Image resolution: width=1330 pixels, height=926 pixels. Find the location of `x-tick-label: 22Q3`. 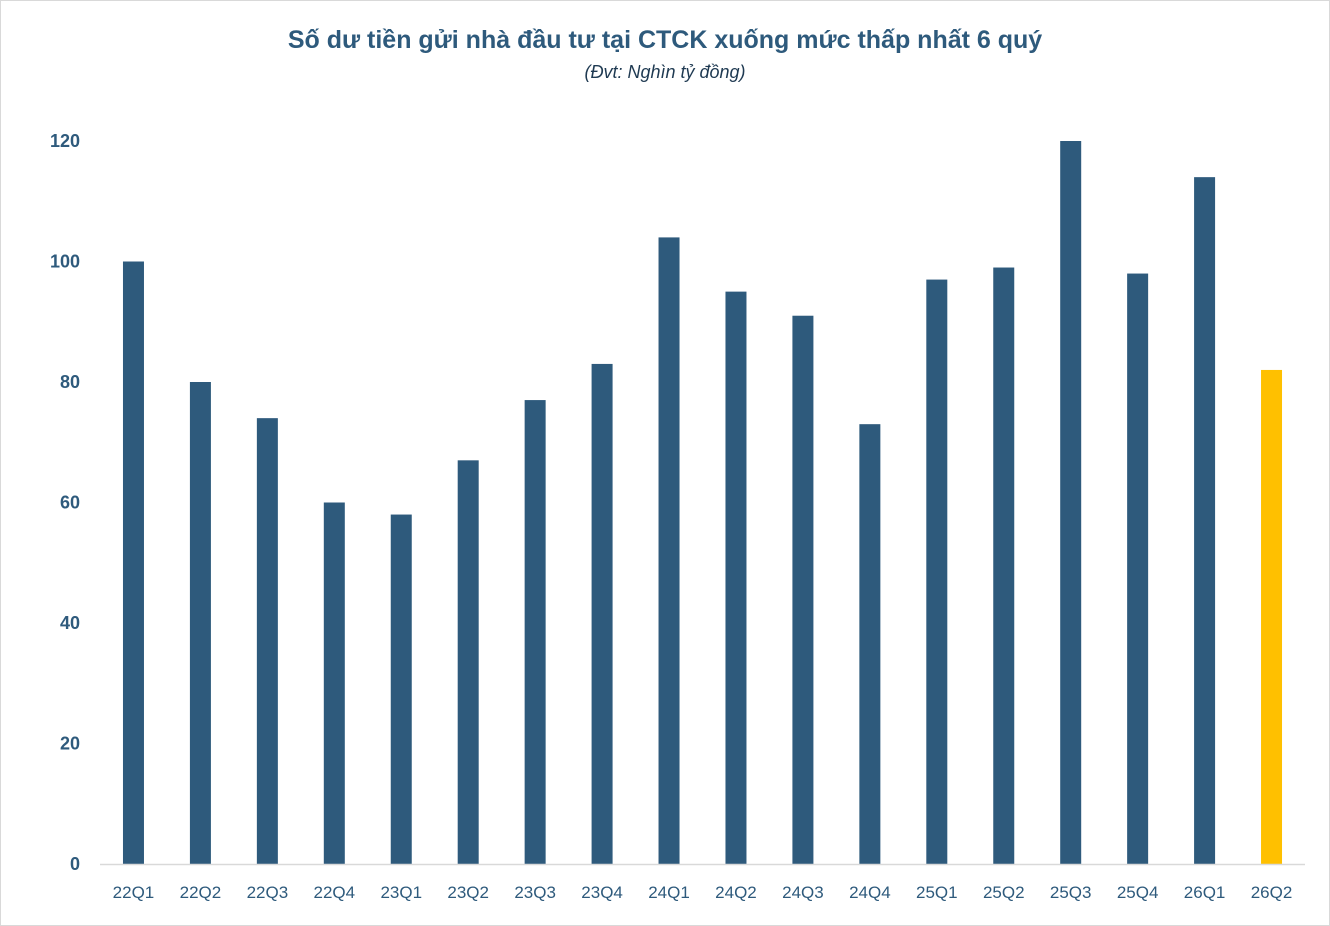

x-tick-label: 22Q3 is located at coordinates (268, 892).